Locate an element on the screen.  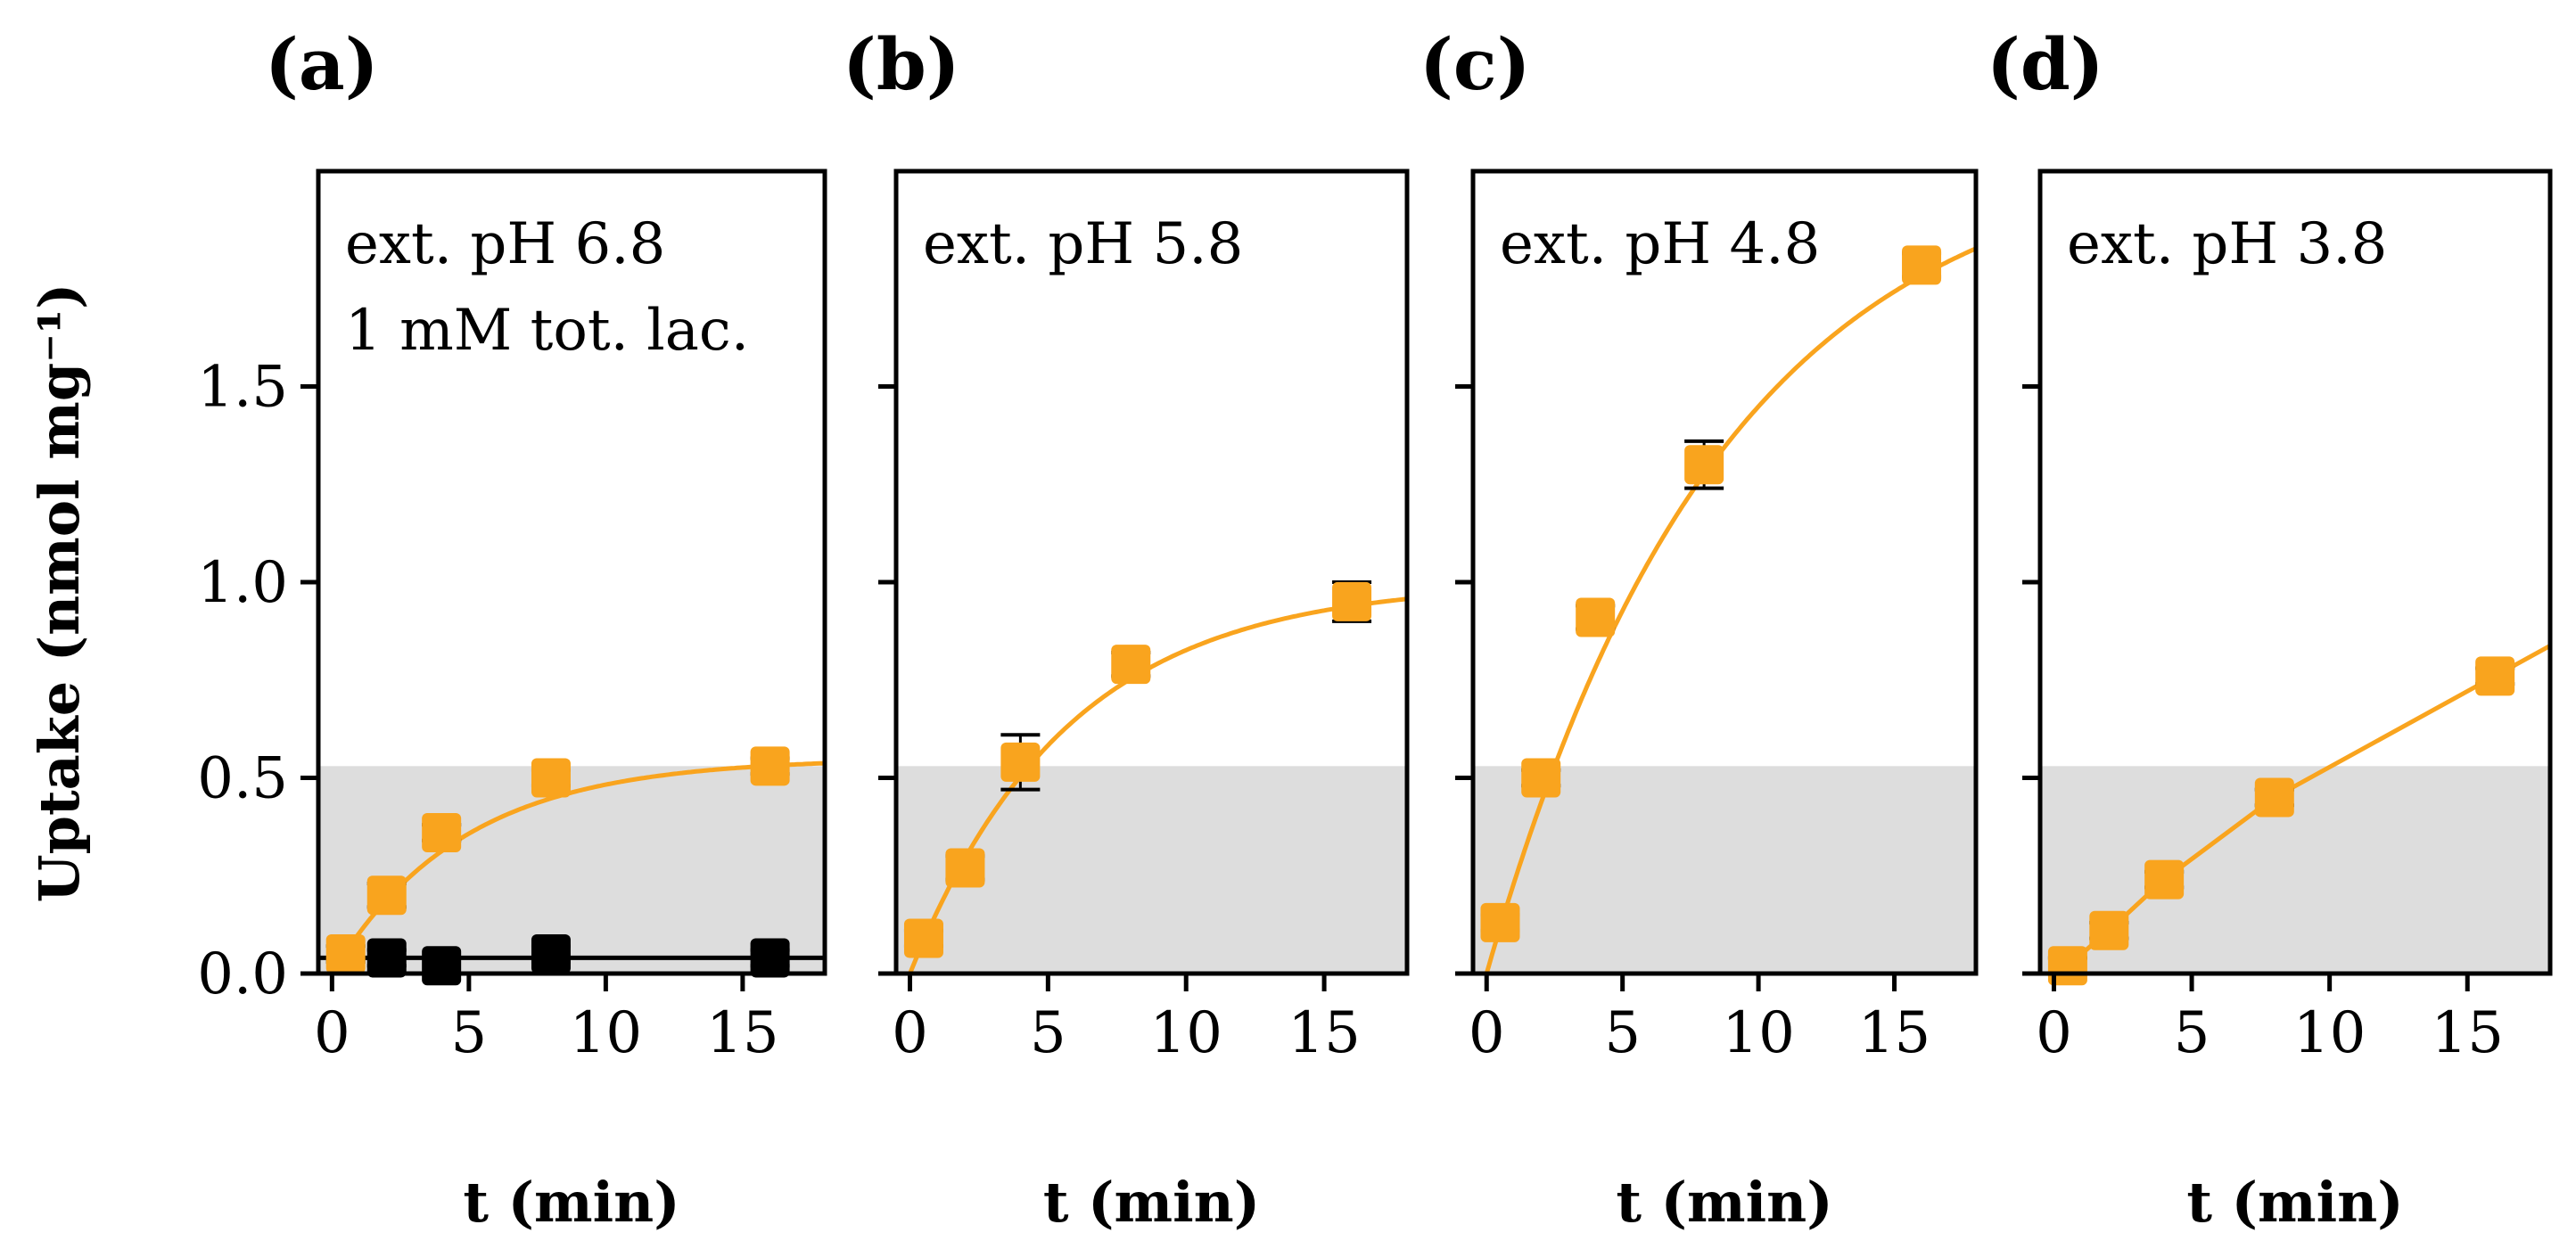
y-tick-label: 0.0 is located at coordinates (242, 974).